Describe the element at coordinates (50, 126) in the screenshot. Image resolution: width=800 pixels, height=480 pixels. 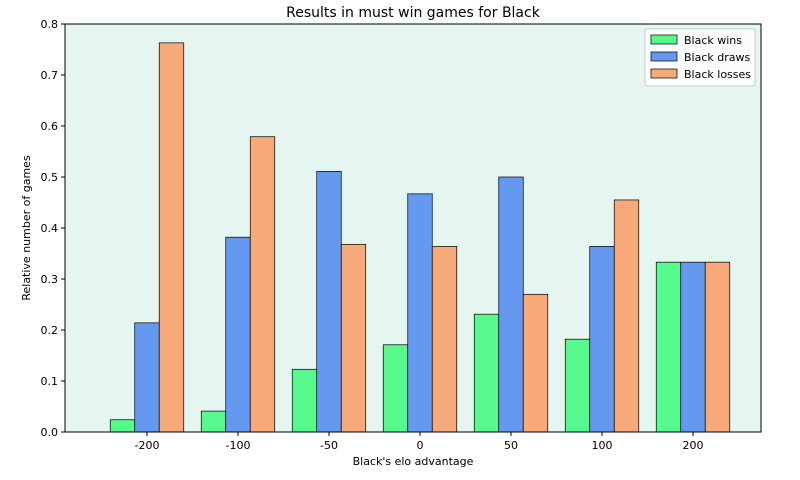
I see `y-tick-label: 0.6` at that location.